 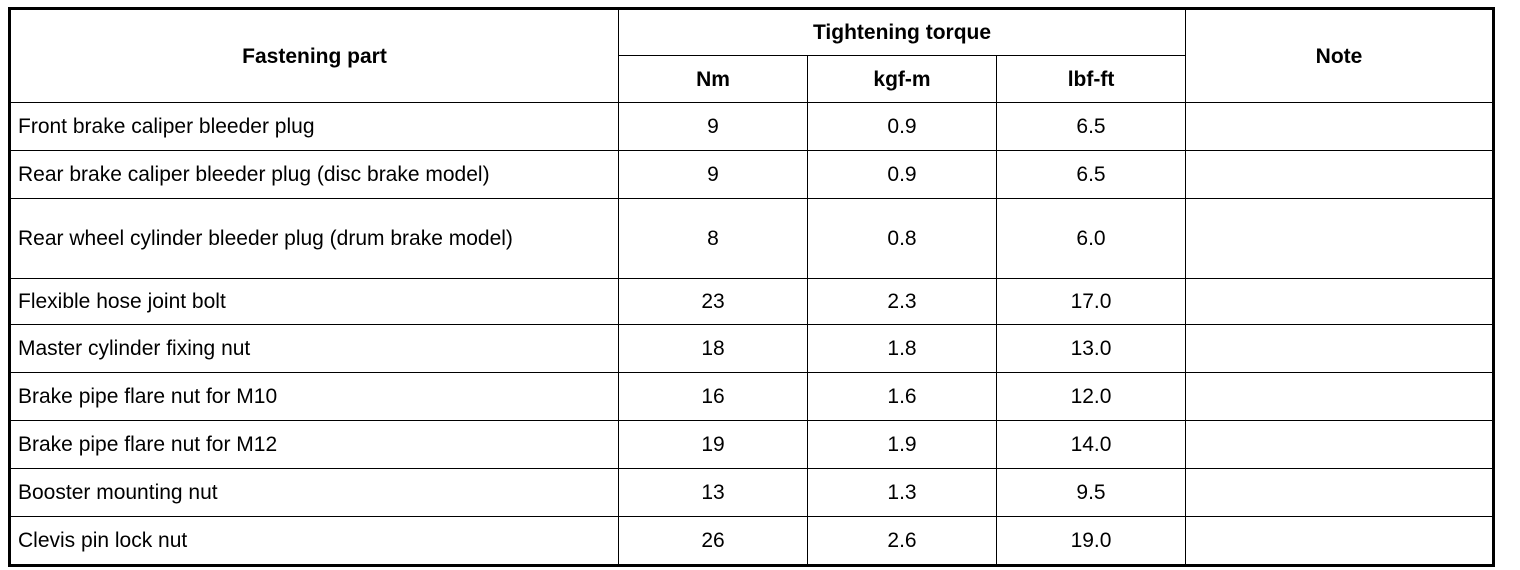 I want to click on table-row: Clevis pin lock nut 26 2.6 19.0, so click(x=752, y=541).